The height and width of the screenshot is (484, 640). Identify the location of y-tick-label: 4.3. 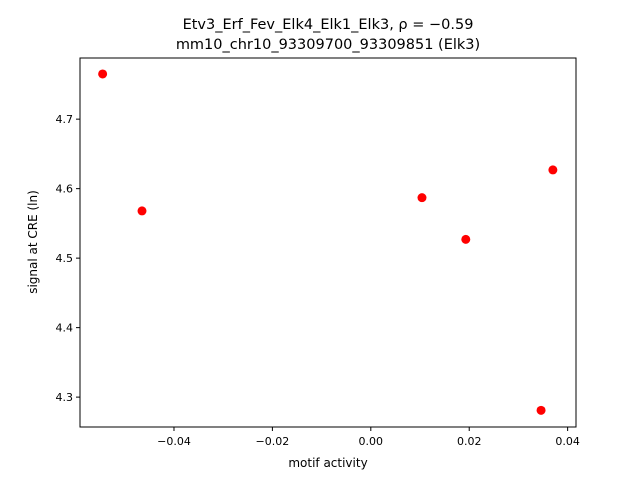
(65, 397).